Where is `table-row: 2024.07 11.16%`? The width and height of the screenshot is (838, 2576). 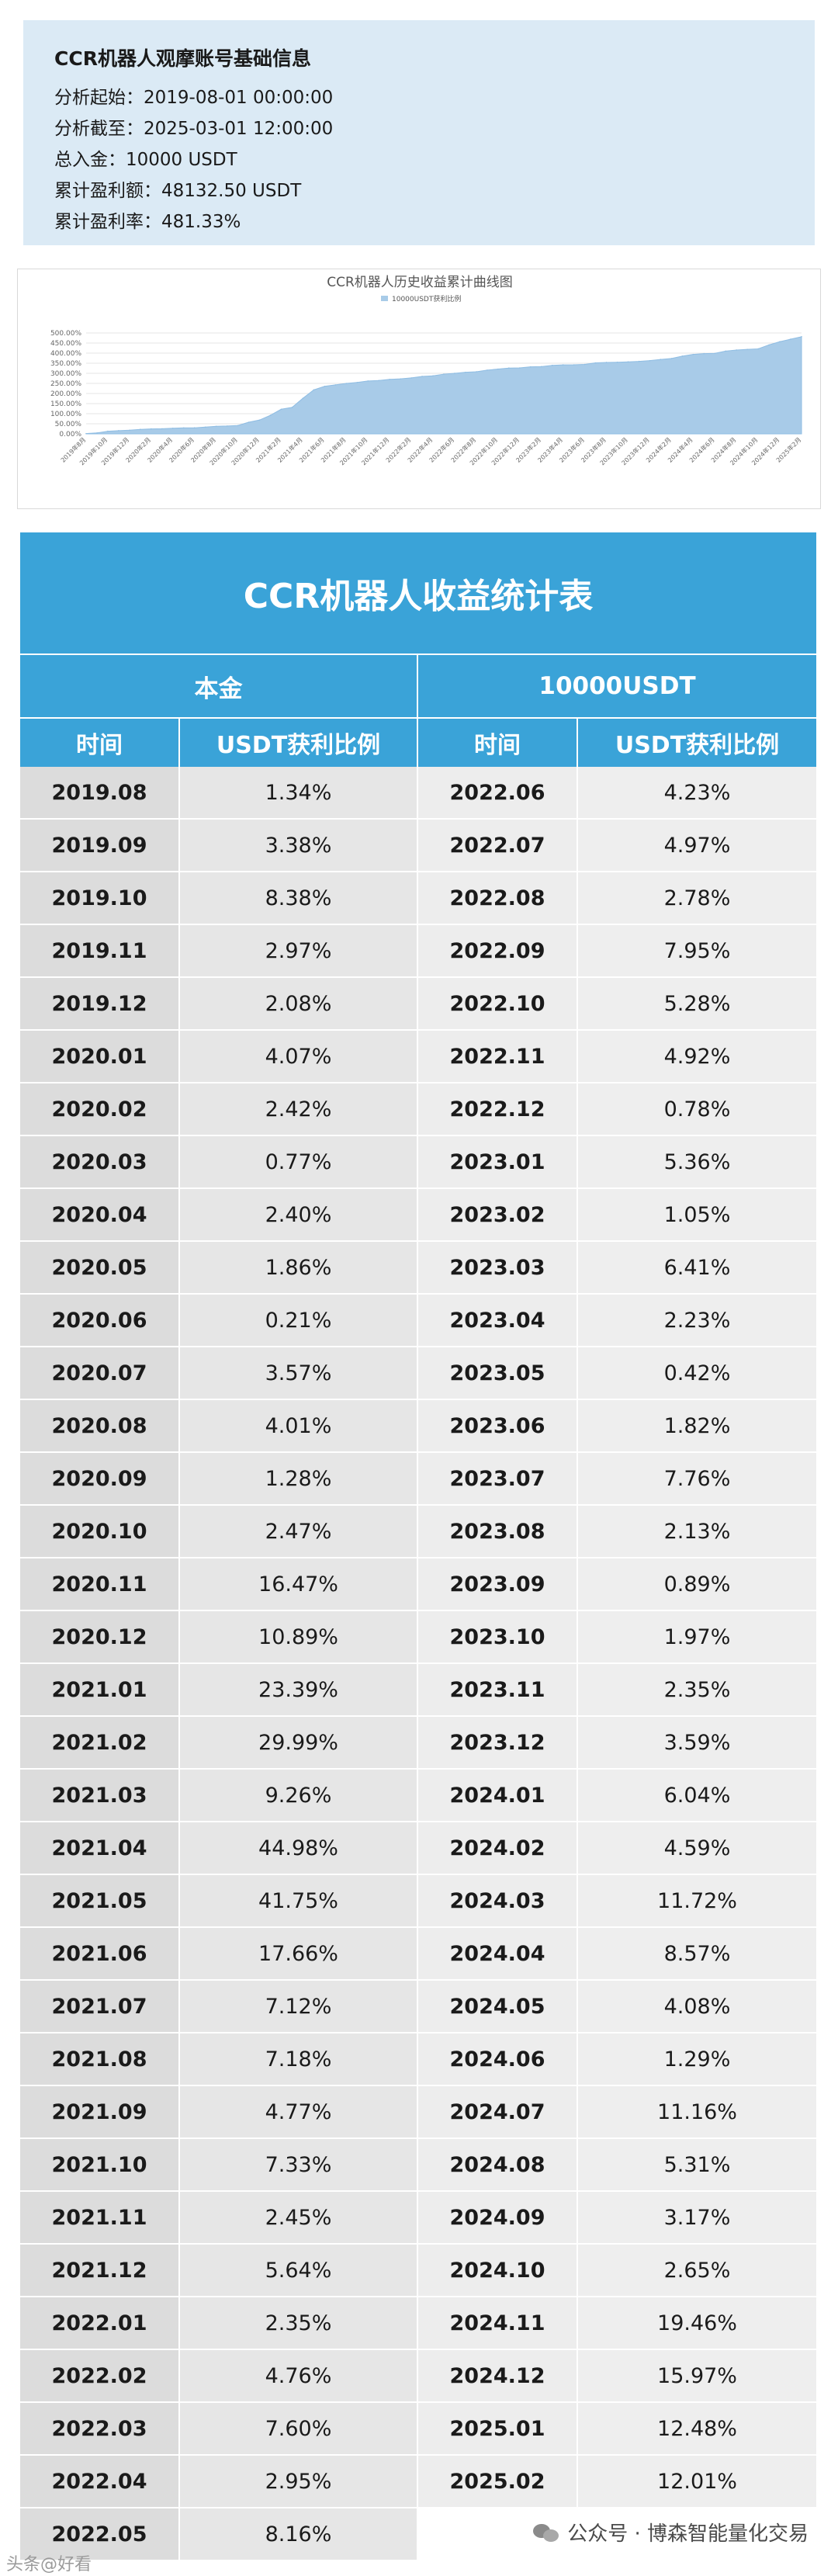
table-row: 2024.07 11.16% is located at coordinates (617, 2112).